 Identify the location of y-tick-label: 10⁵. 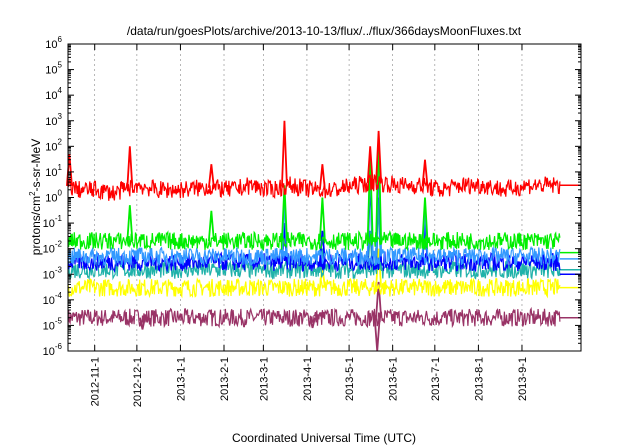
(53, 69).